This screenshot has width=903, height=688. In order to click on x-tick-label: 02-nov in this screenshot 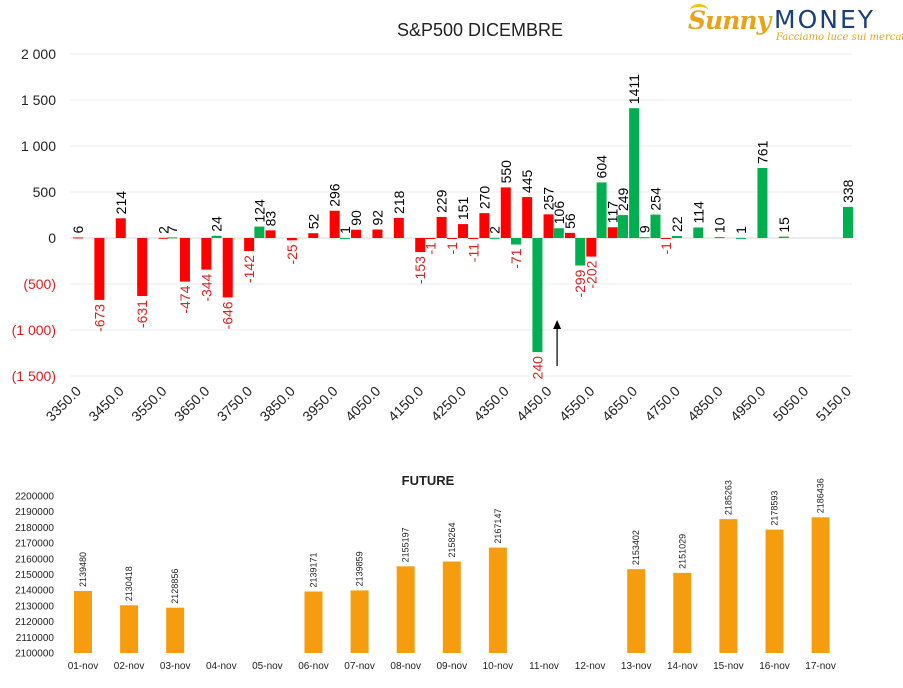, I will do `click(129, 666)`.